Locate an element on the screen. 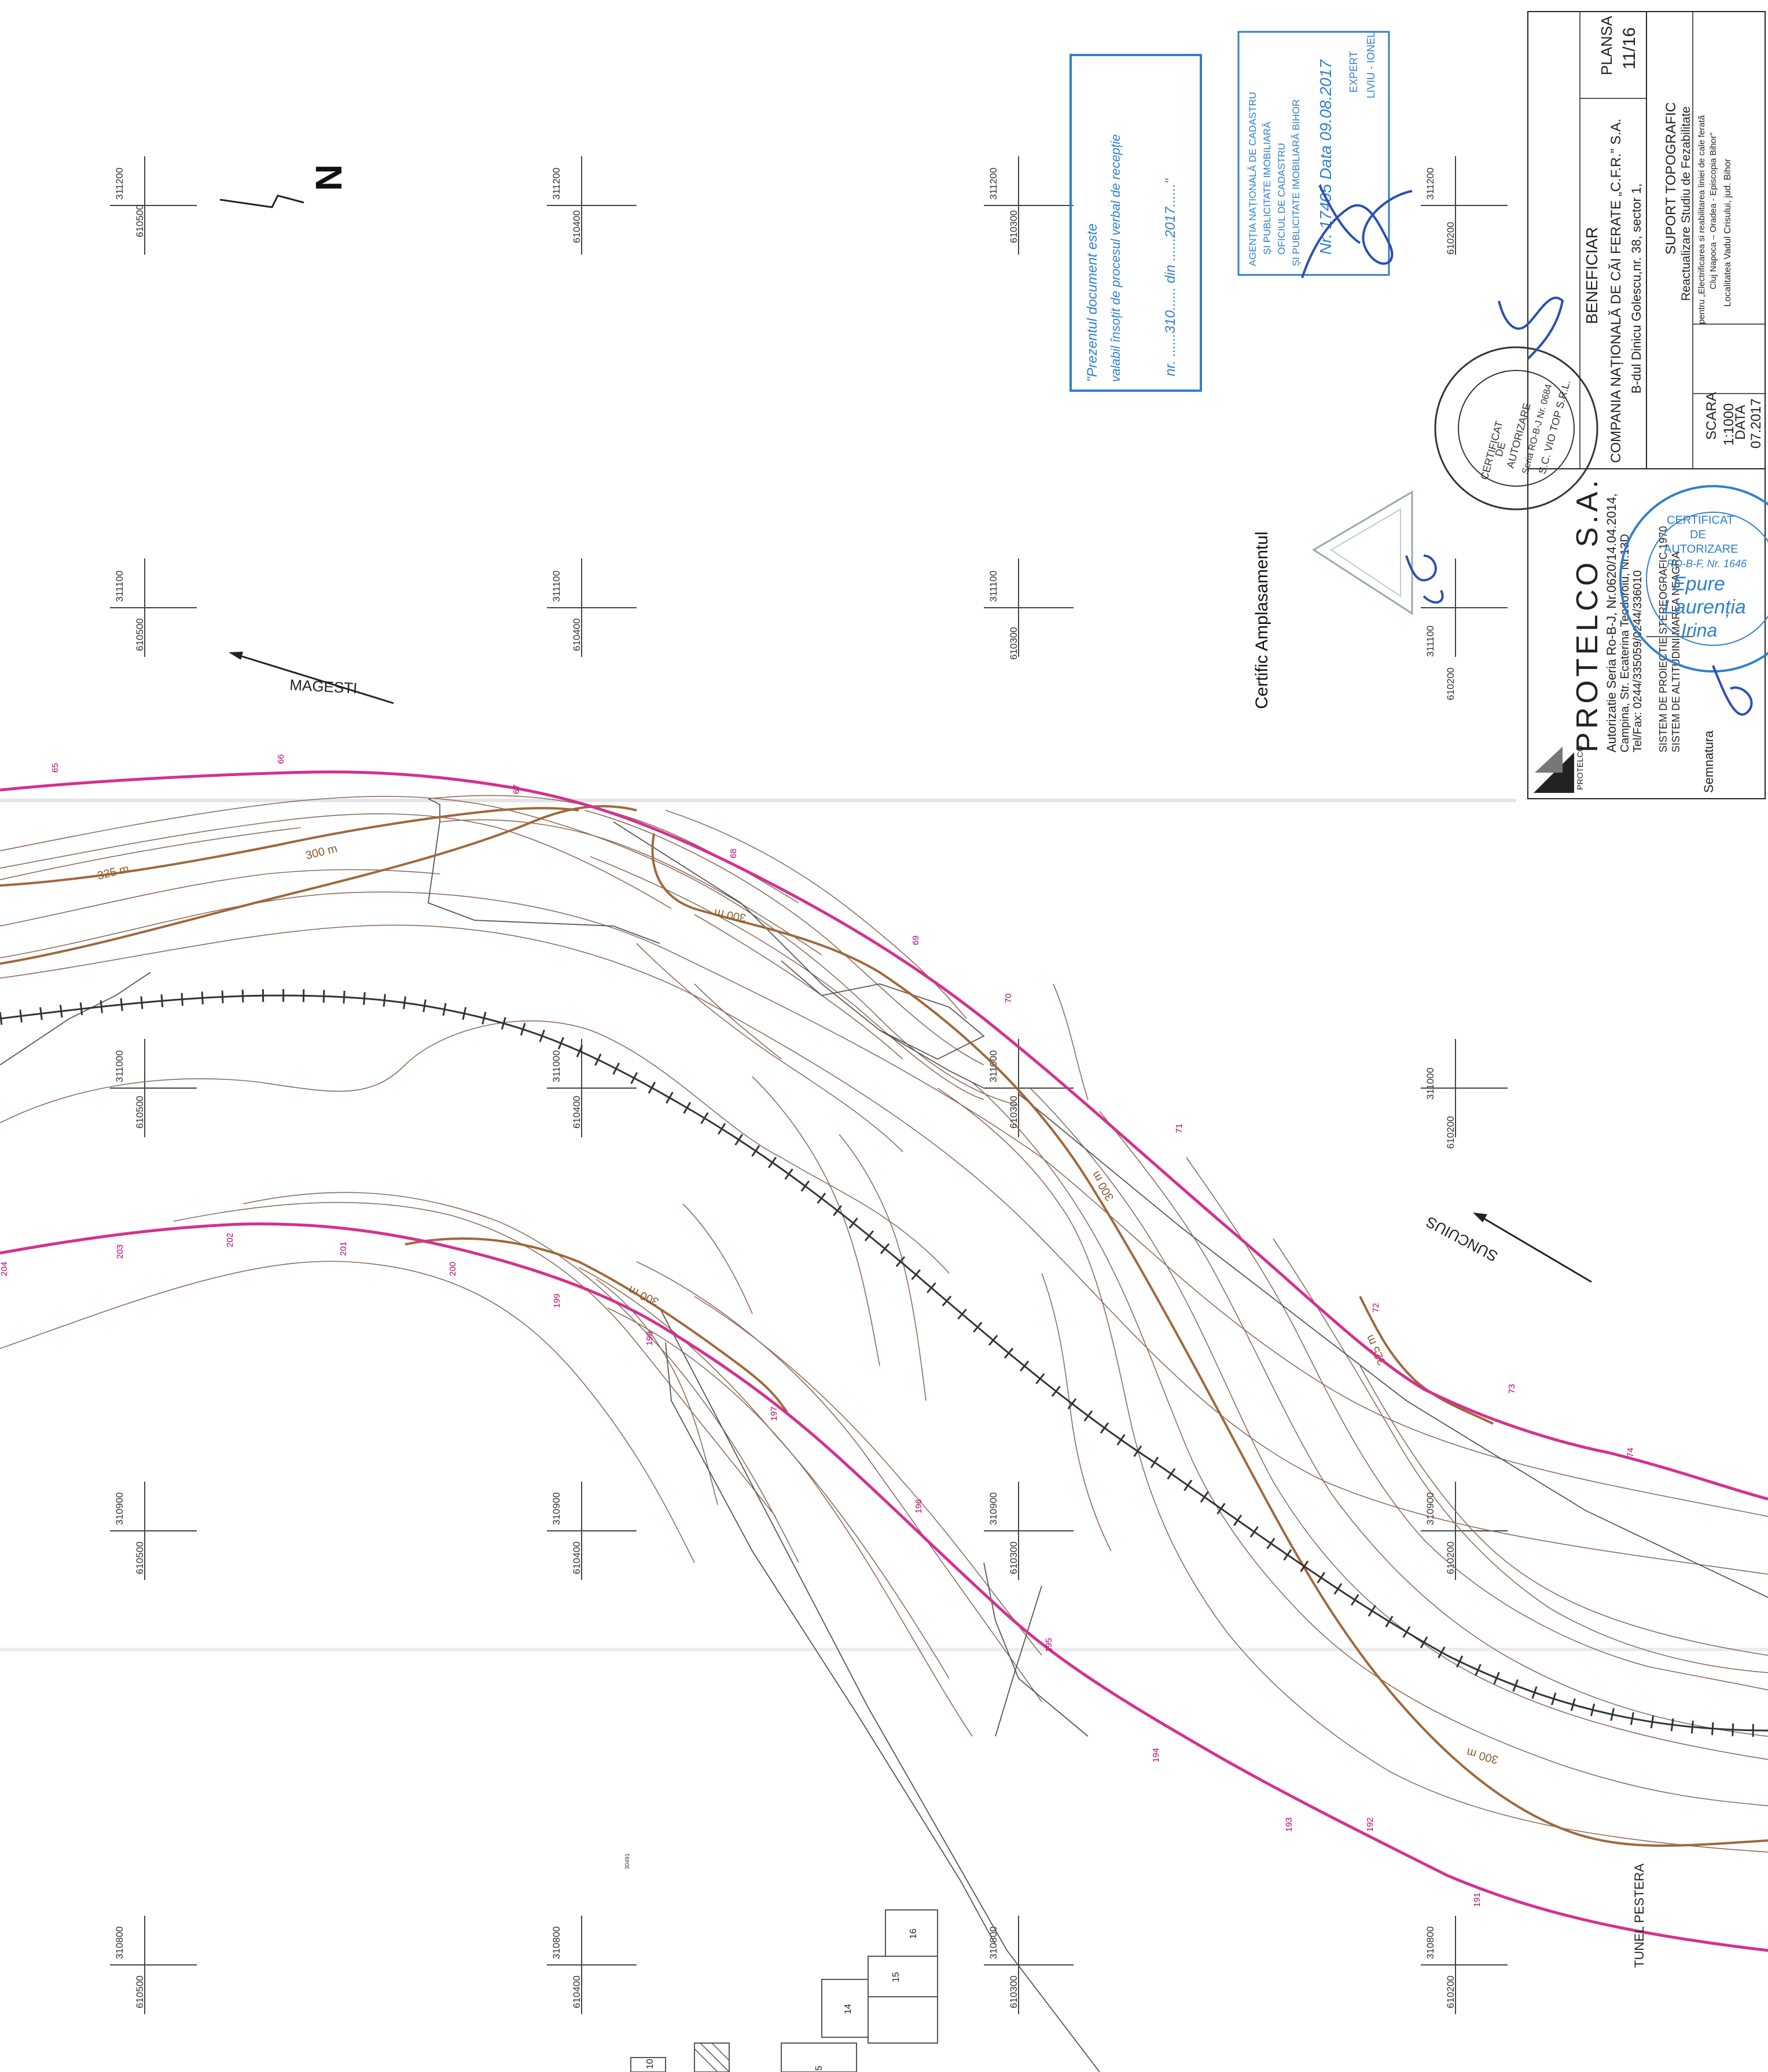  scara-value: 1:1000 is located at coordinates (1729, 424).